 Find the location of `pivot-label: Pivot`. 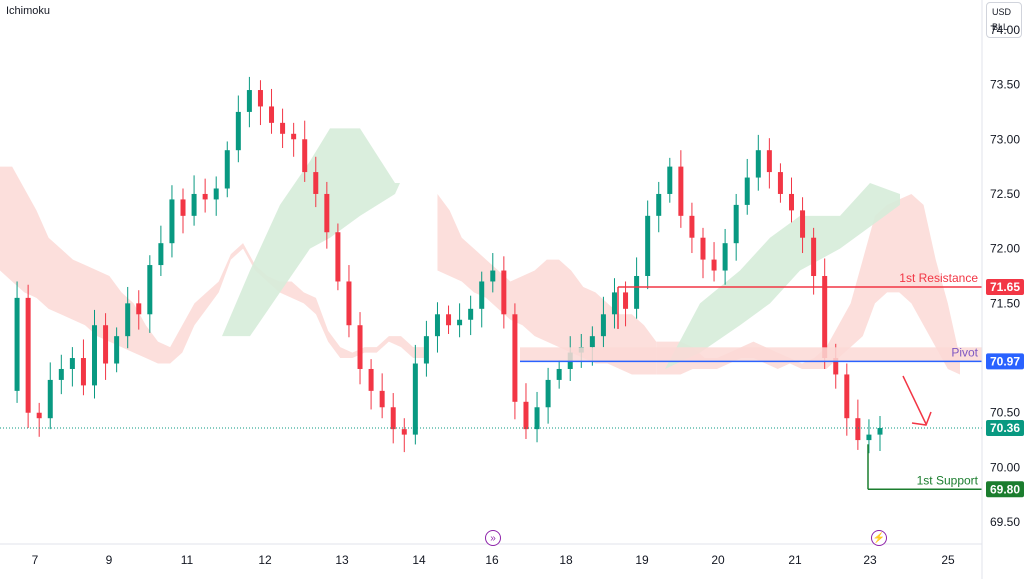

pivot-label: Pivot is located at coordinates (964, 352).